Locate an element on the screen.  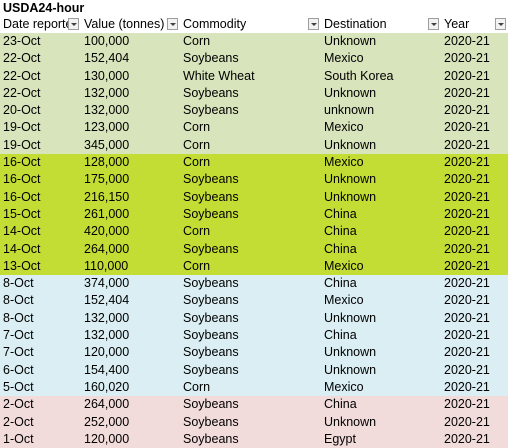
cell-value: 123,000 is located at coordinates (107, 127).